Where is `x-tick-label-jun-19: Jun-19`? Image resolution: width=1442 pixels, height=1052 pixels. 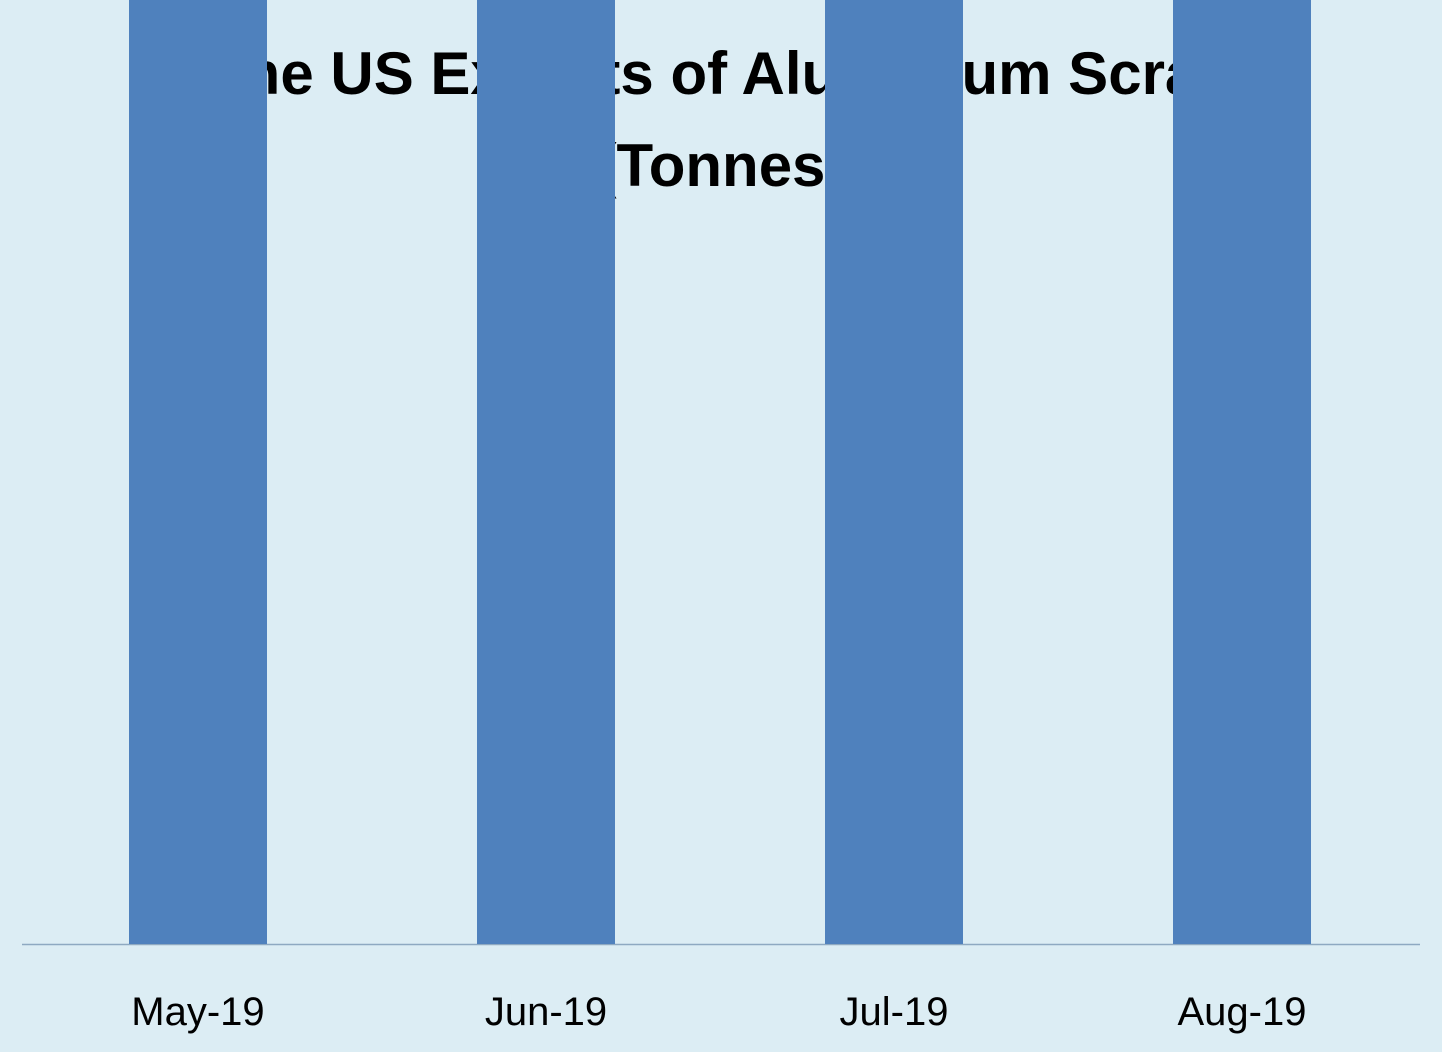 x-tick-label-jun-19: Jun-19 is located at coordinates (546, 1012).